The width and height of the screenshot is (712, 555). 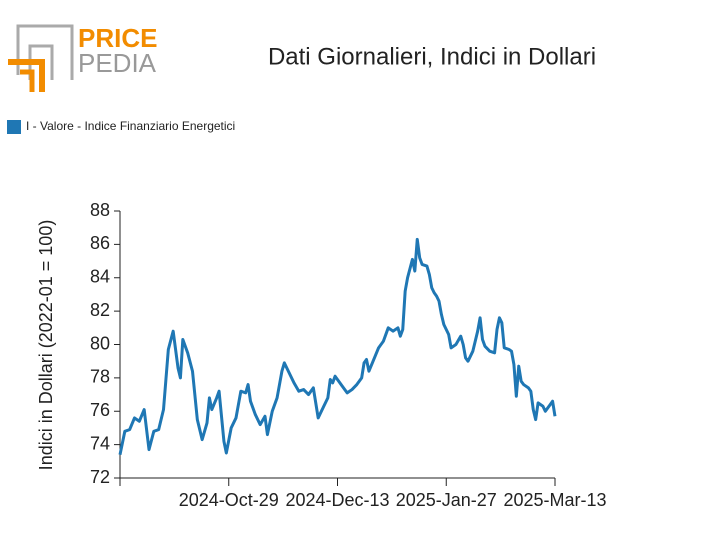 I want to click on y-tick-label: 88, so click(x=100, y=210).